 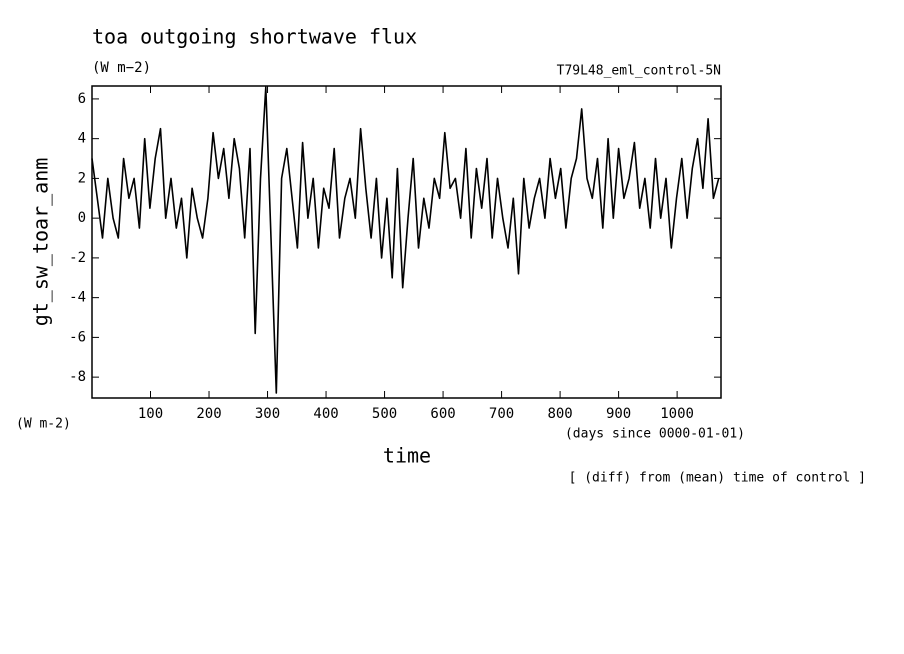 I want to click on x-axis-label: time, so click(x=407, y=456).